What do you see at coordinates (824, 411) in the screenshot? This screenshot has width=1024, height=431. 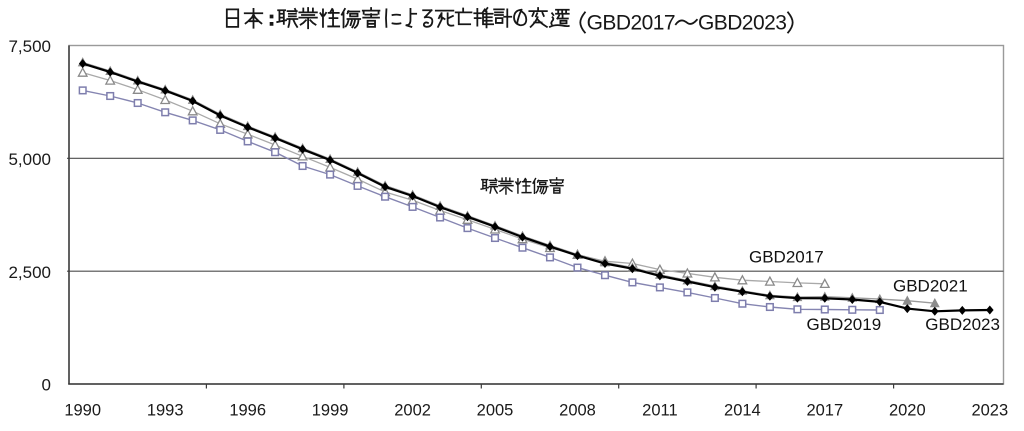 I see `svg-text: 2017` at bounding box center [824, 411].